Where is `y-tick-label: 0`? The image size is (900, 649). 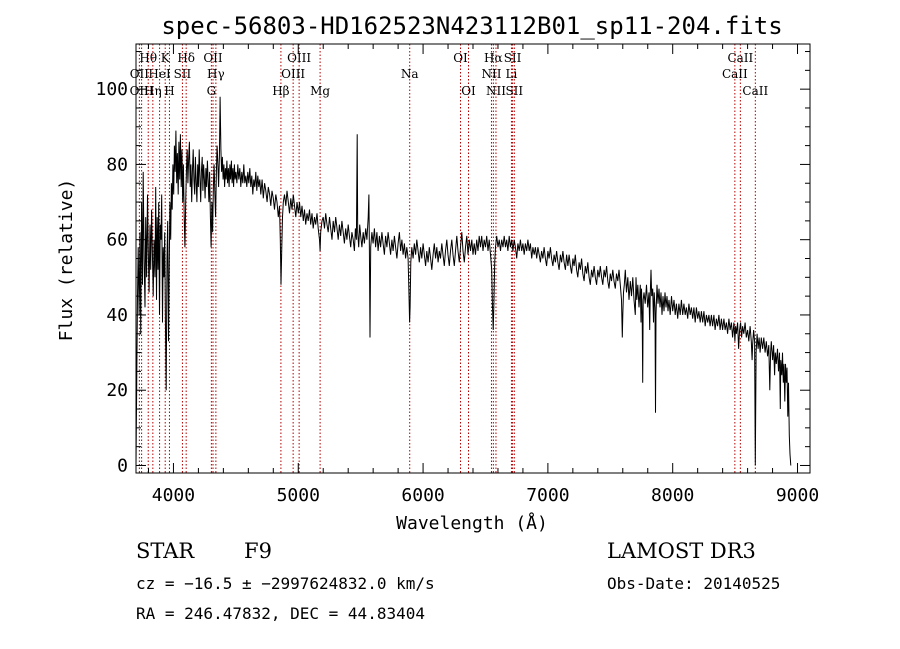
y-tick-label: 0 is located at coordinates (122, 465).